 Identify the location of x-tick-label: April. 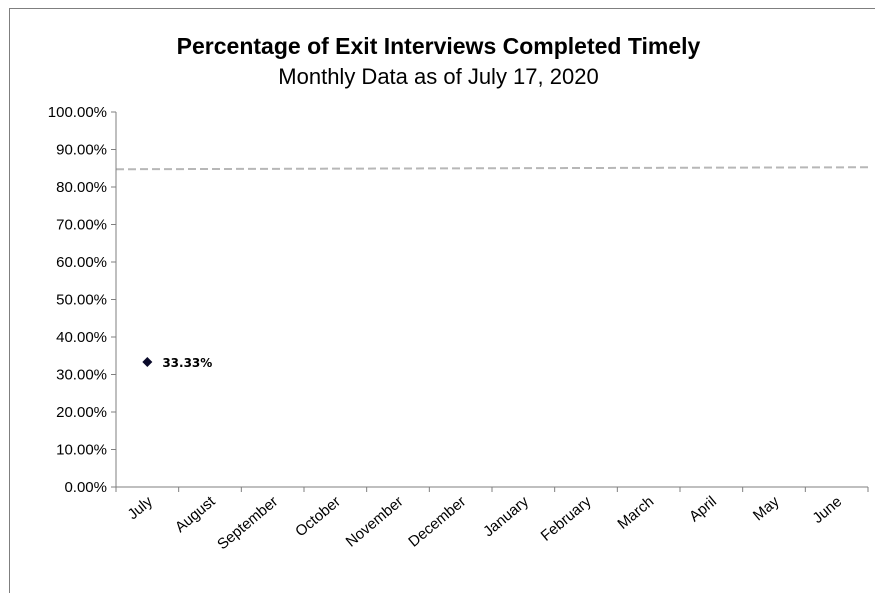
(703, 509).